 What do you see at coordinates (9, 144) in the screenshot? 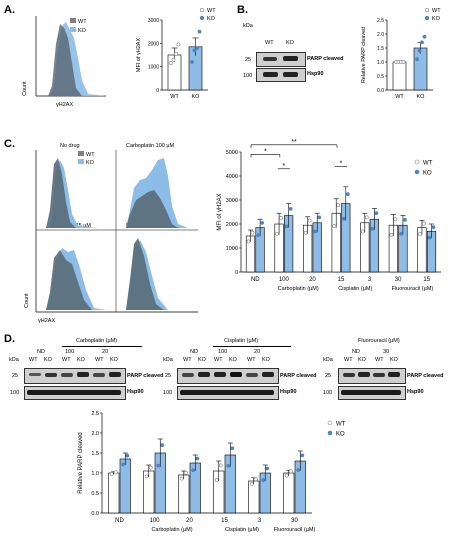
I see `panel-label-c: C.` at bounding box center [9, 144].